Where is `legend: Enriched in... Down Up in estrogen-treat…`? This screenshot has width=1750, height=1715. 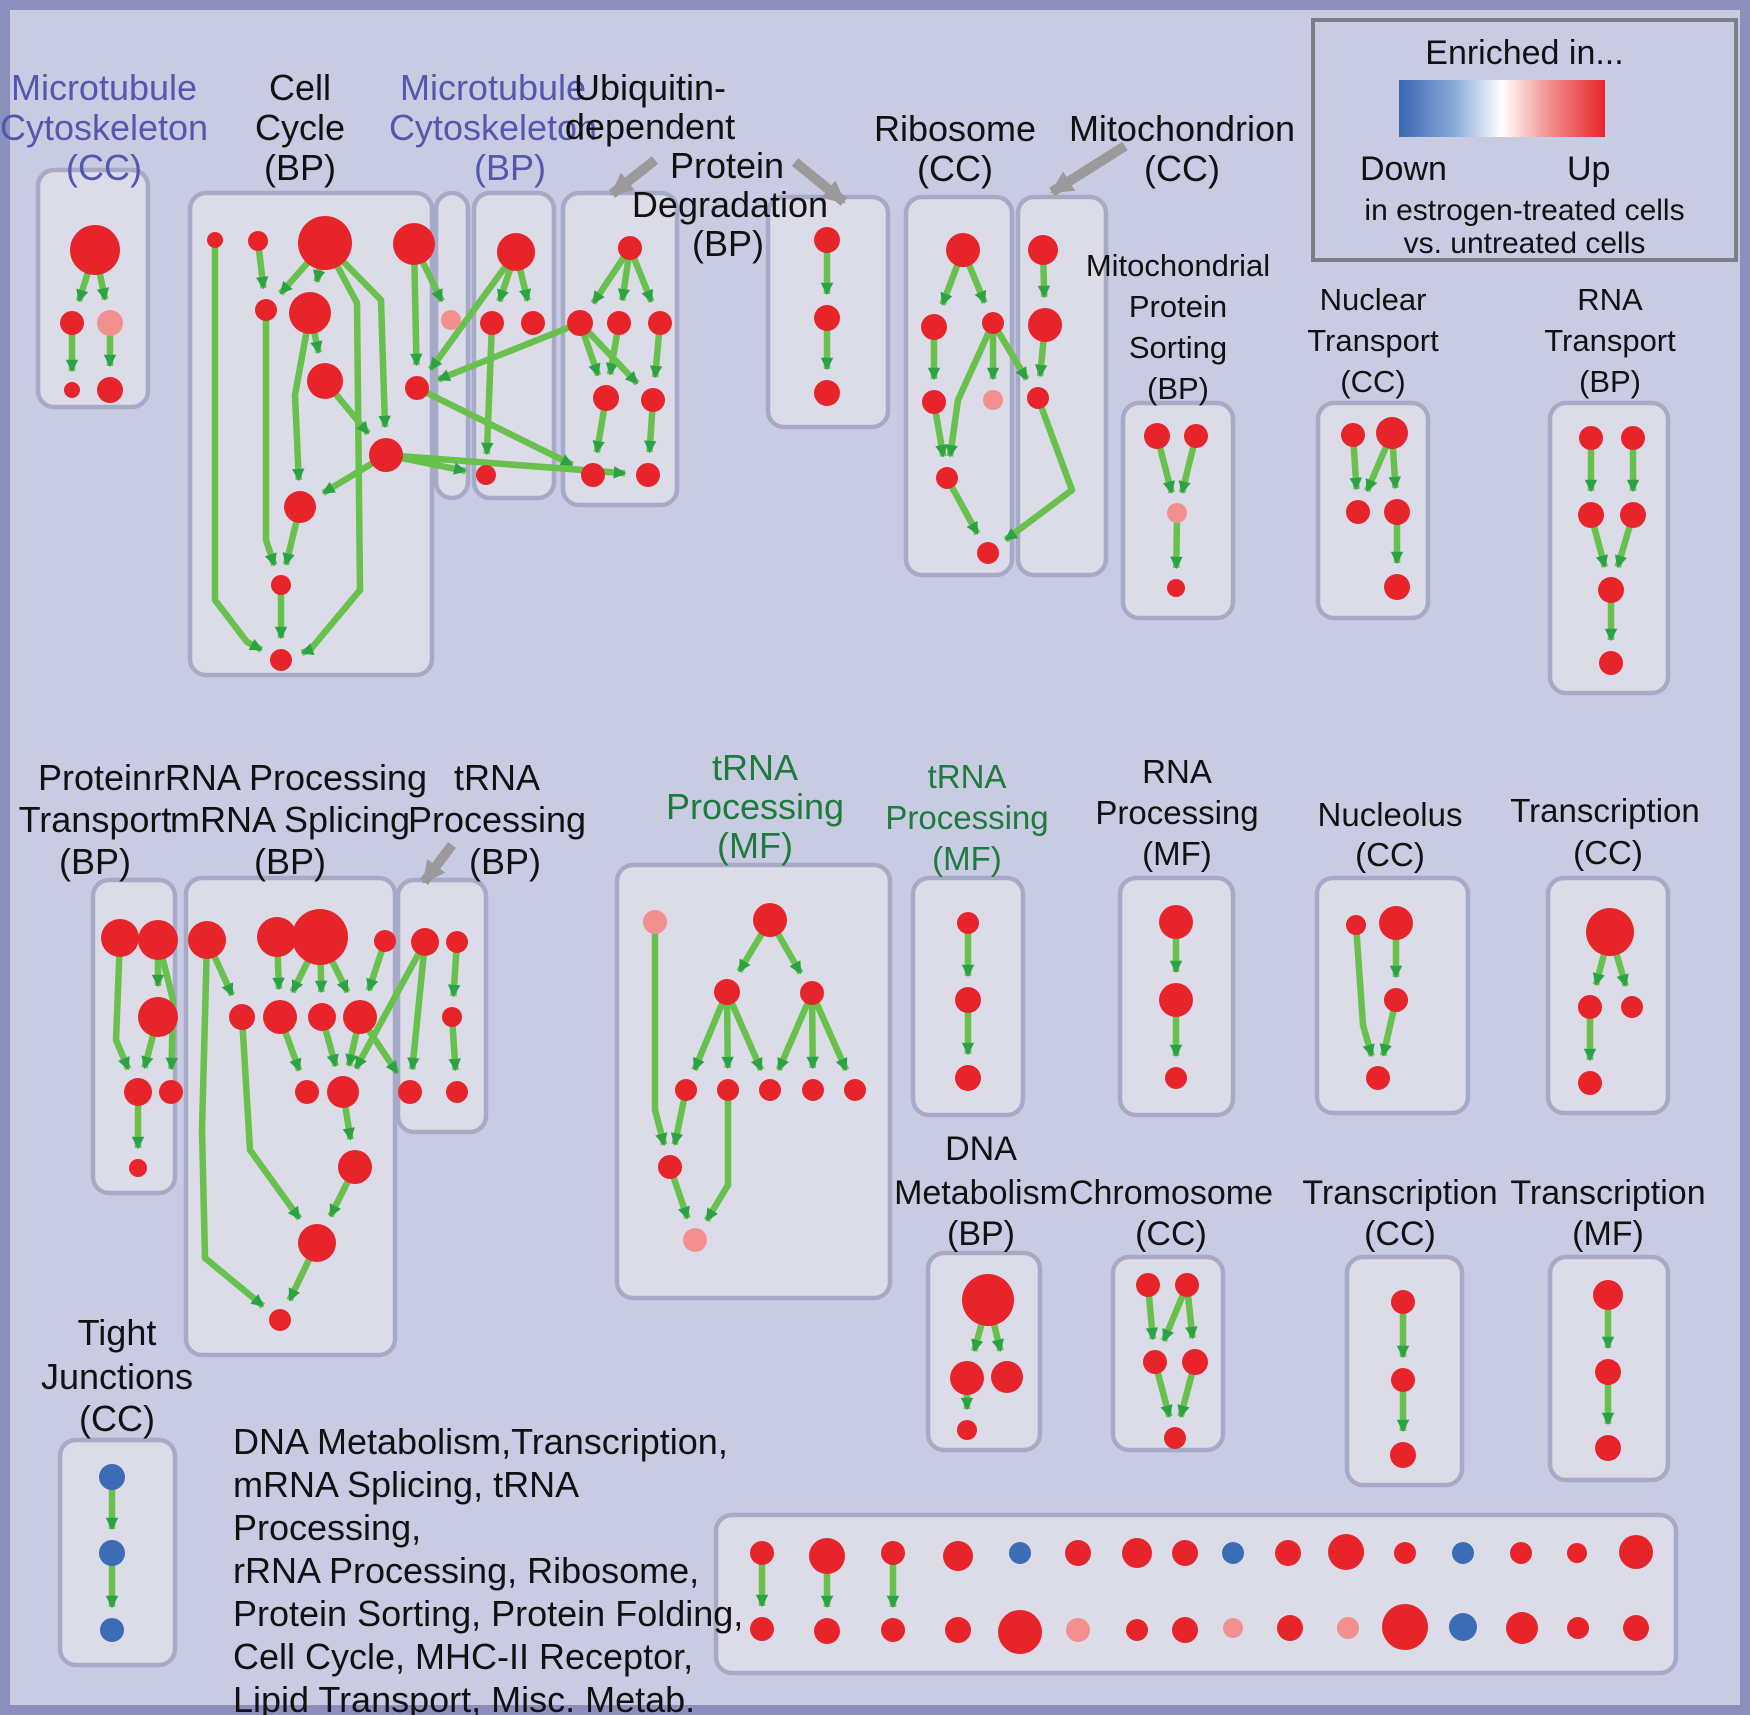
legend: Enriched in... Down Up in estrogen-treat… is located at coordinates (1524, 140).